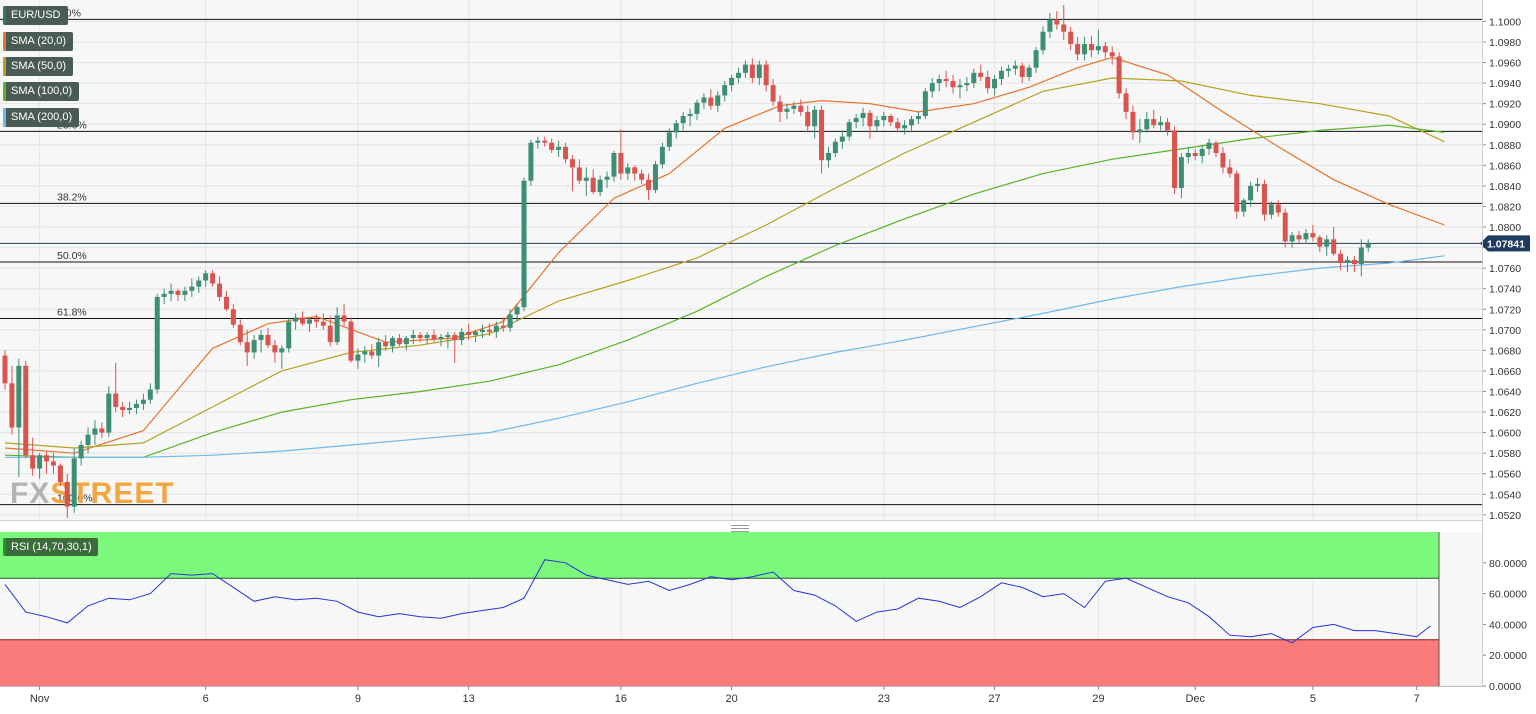 This screenshot has width=1536, height=714. What do you see at coordinates (1505, 687) in the screenshot?
I see `rsi-tick-label: 0.0000` at bounding box center [1505, 687].